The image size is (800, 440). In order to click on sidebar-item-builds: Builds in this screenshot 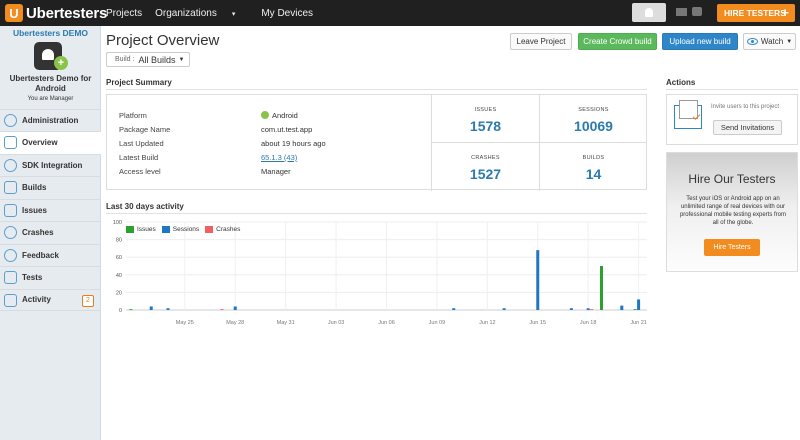, I will do `click(50, 187)`.